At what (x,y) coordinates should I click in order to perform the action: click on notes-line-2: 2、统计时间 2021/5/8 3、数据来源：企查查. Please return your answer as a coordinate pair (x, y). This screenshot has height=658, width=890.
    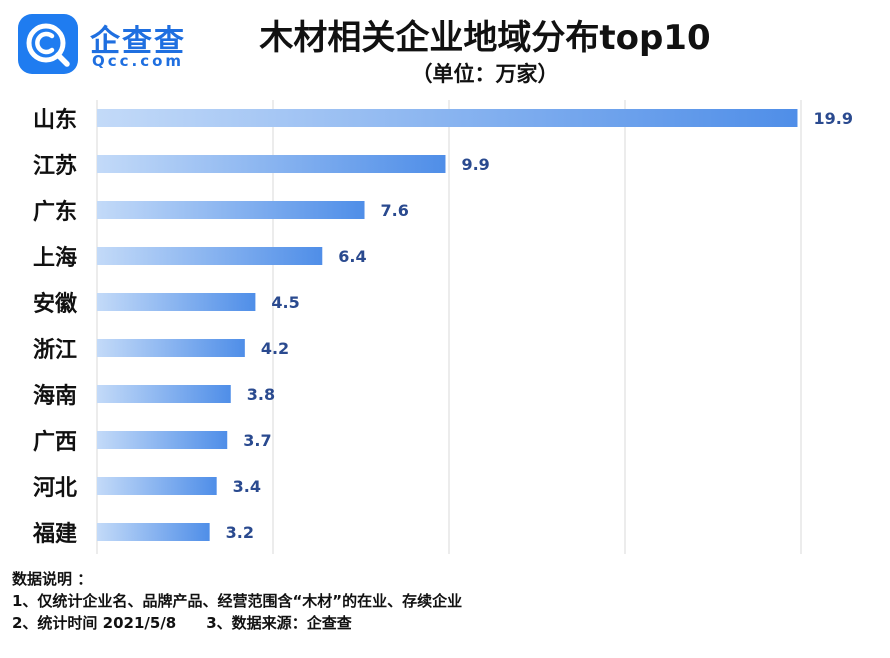
    Looking at the image, I should click on (237, 623).